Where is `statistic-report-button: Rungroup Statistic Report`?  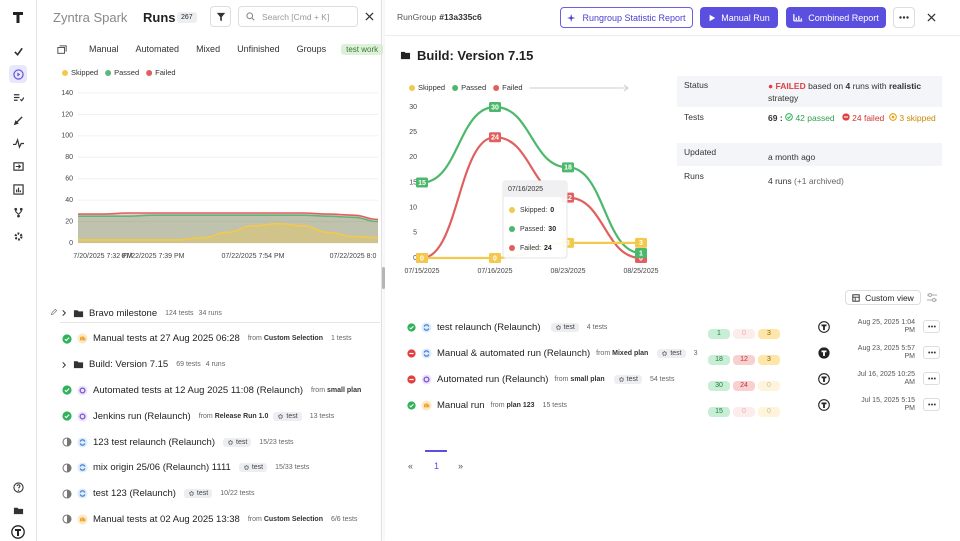
statistic-report-button: Rungroup Statistic Report is located at coordinates (626, 17).